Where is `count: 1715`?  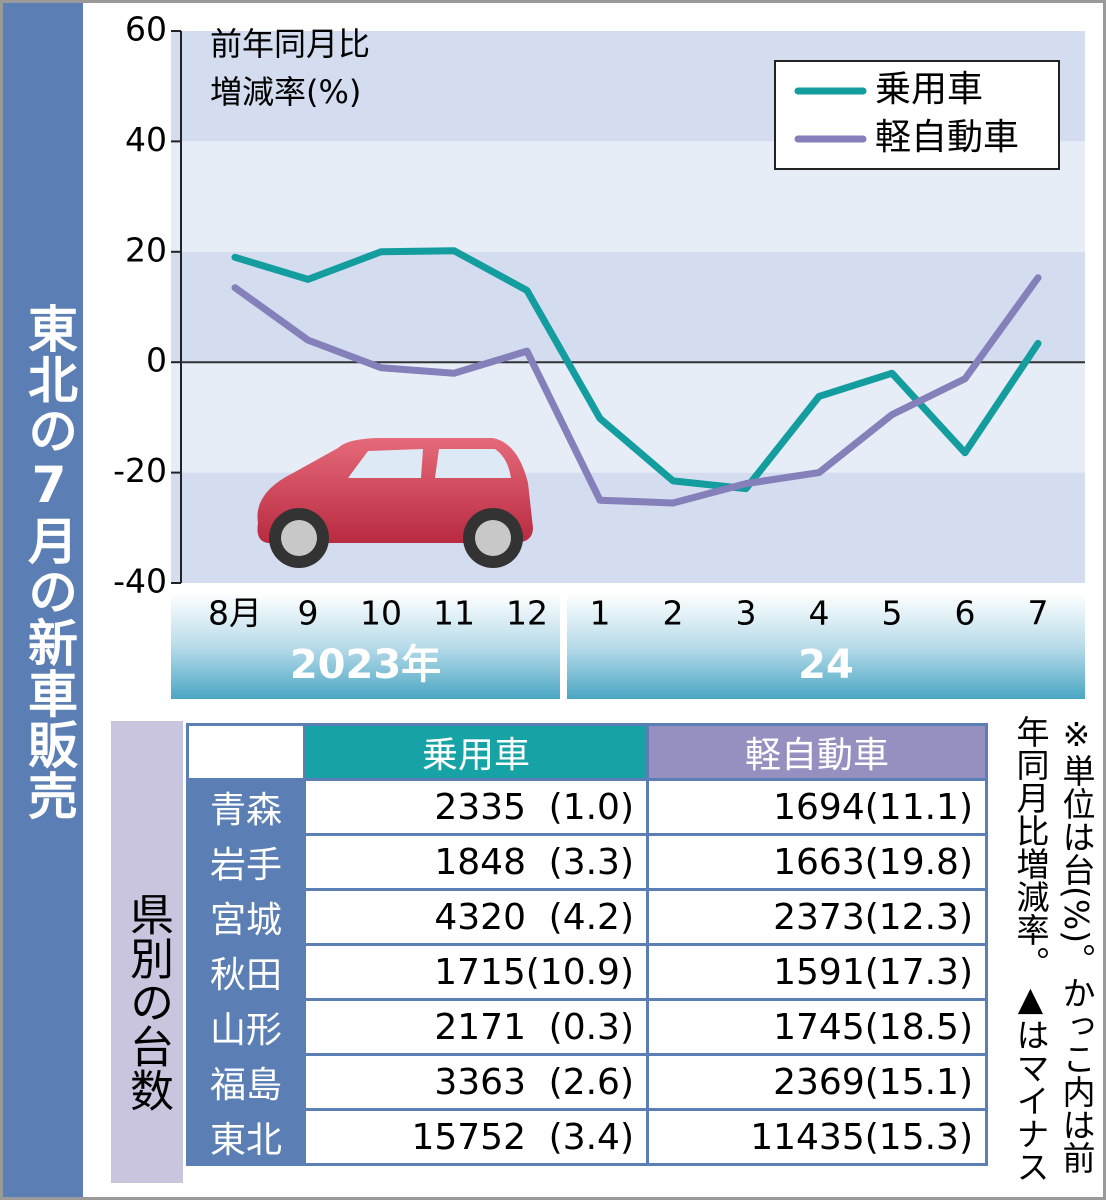 count: 1715 is located at coordinates (480, 972).